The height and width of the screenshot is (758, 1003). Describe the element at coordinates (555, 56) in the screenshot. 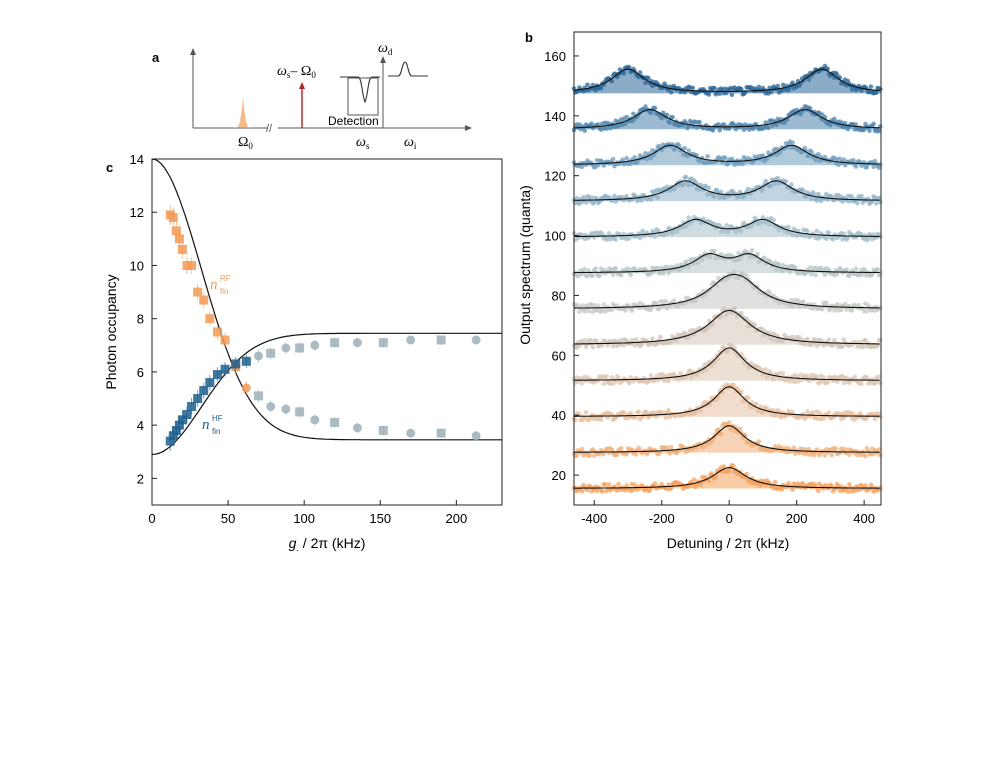

I see `panel-b-y-tick-label: 160` at that location.